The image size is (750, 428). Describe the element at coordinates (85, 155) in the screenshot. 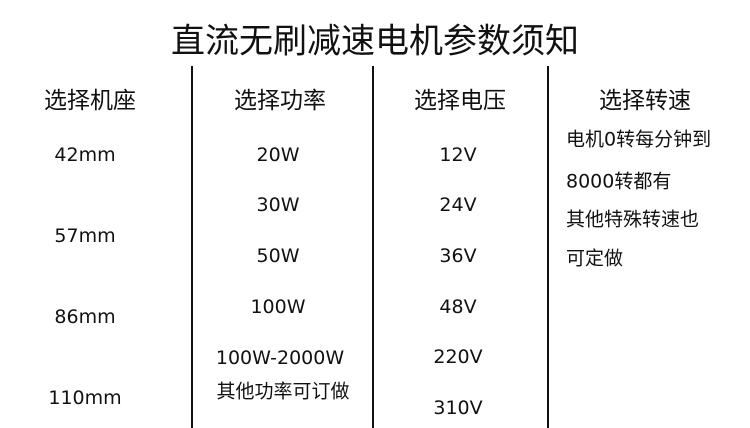

I see `frame-size-value: 42mm` at that location.